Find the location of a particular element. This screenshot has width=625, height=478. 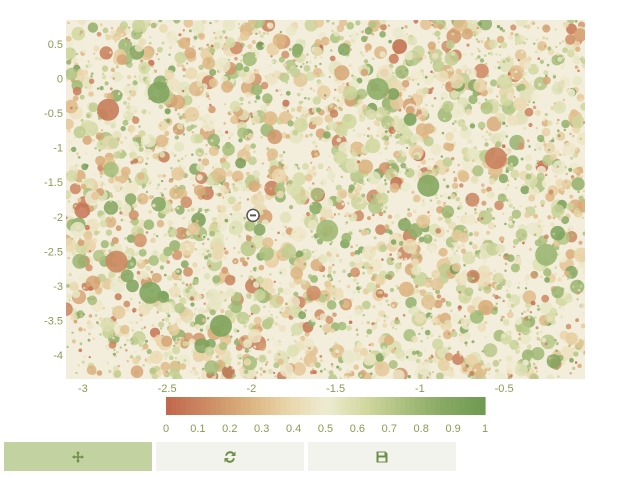

x-axis: -3 -2.5 -2 -1.5 -1 -0.5 is located at coordinates (296, 389).